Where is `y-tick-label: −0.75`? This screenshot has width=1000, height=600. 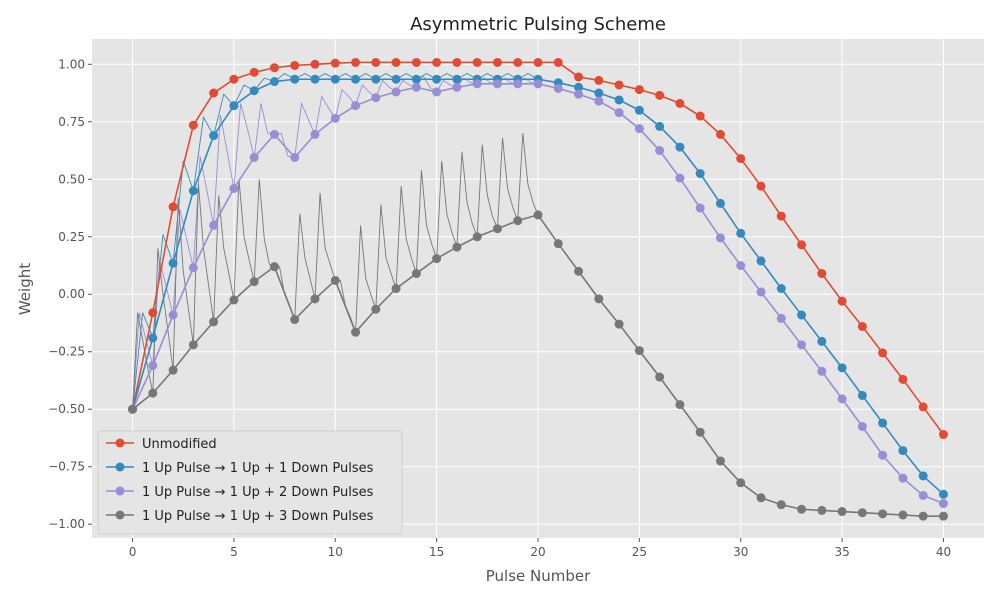
y-tick-label: −0.75 is located at coordinates (66, 467).